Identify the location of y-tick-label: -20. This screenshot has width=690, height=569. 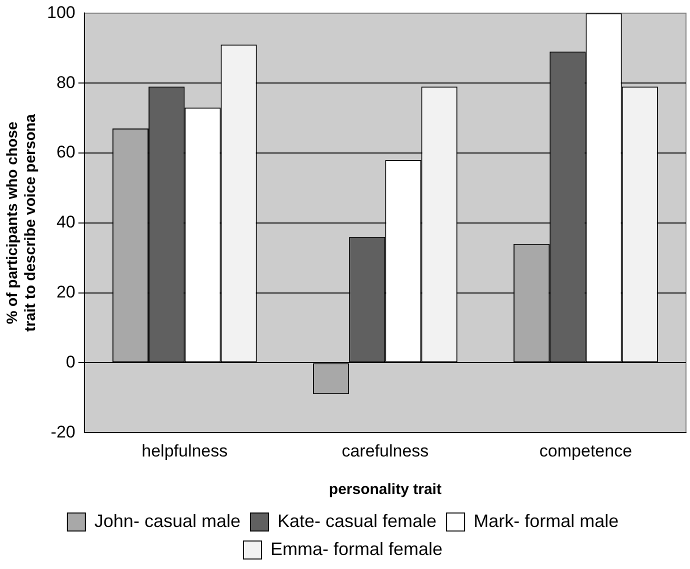
(63, 432).